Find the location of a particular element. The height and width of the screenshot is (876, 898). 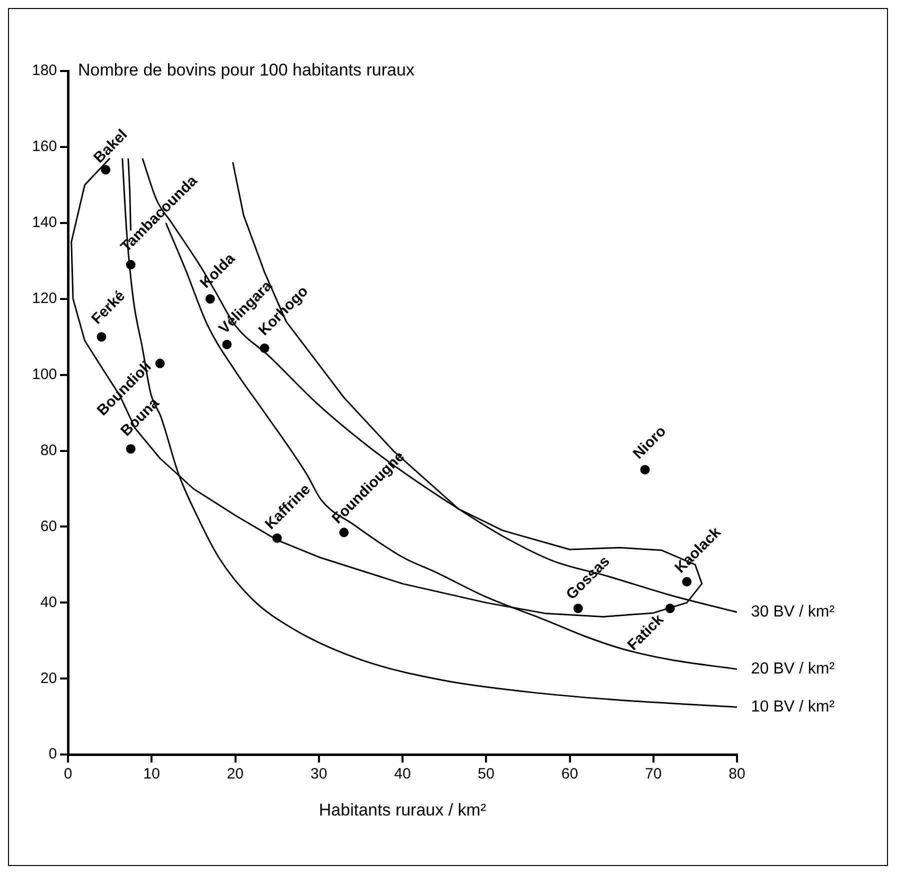

x-axis-title: Habitants ruraux / km² is located at coordinates (402, 810).